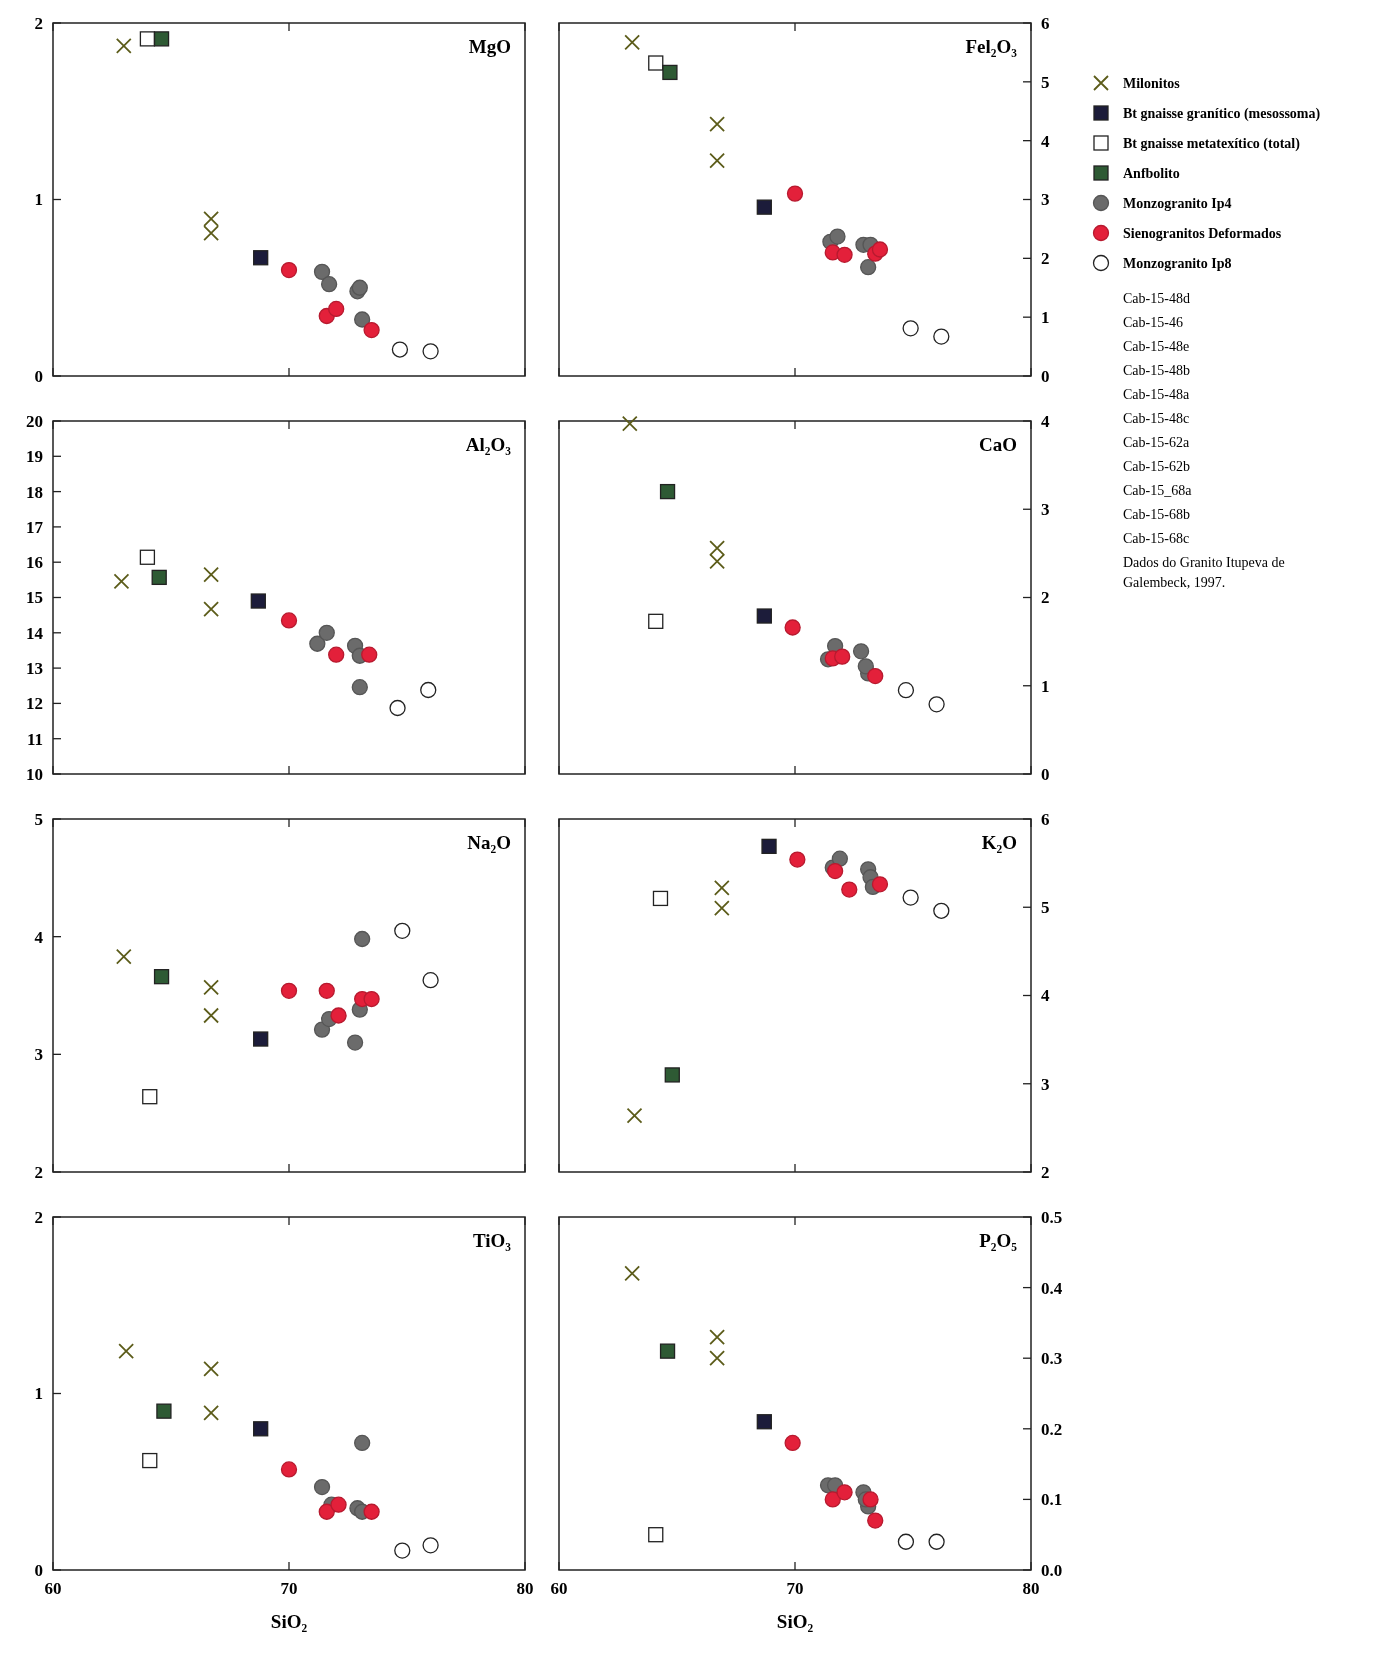 Image resolution: width=1379 pixels, height=1656 pixels. What do you see at coordinates (1156, 466) in the screenshot?
I see `text: Cab-15-62b` at bounding box center [1156, 466].